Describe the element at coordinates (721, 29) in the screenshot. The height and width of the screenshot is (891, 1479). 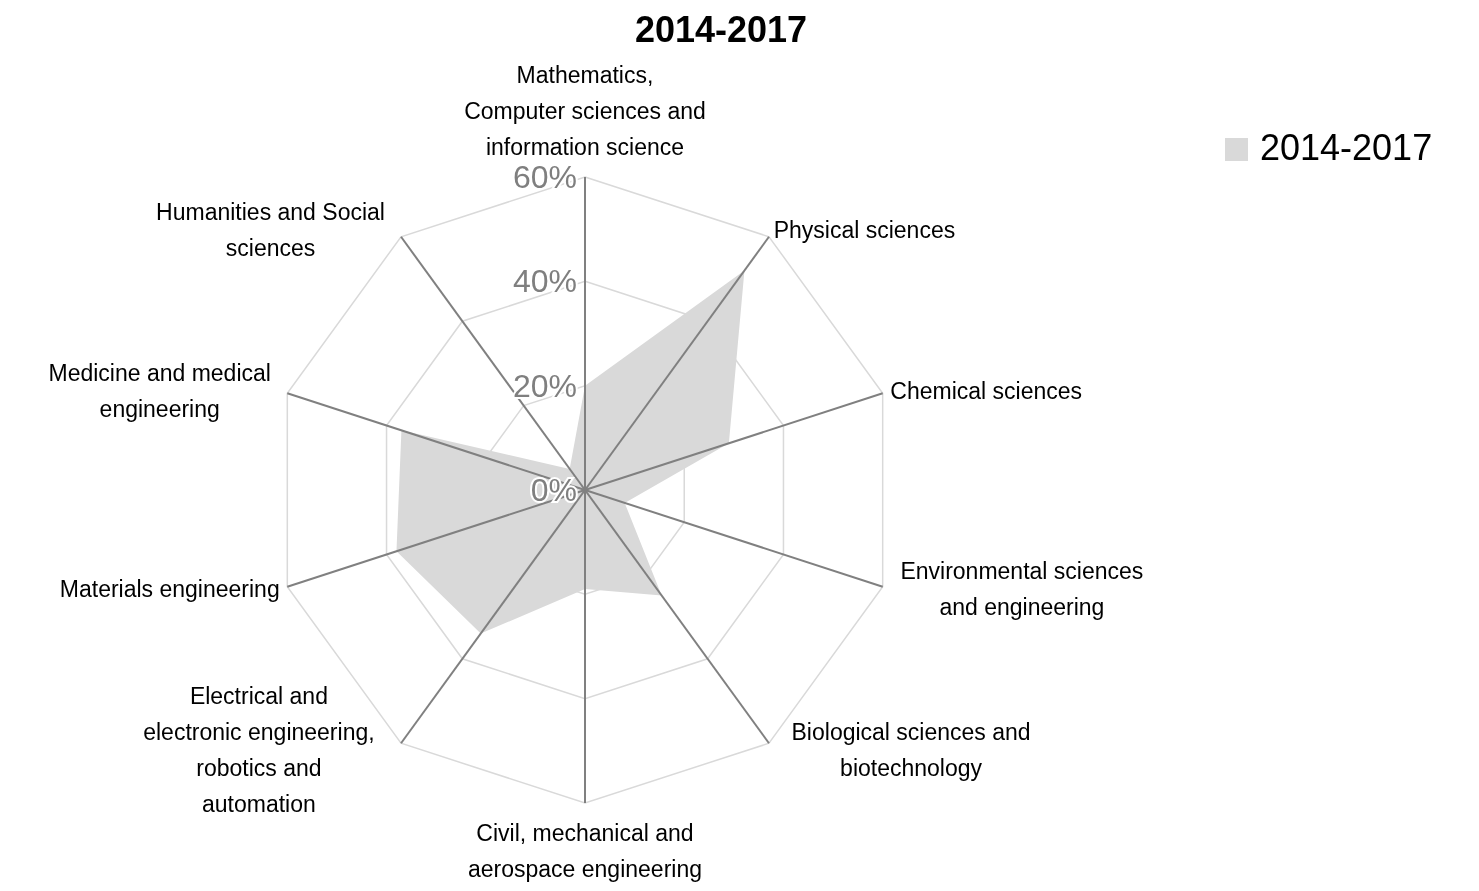
I see `chart-title: 2014-2017` at that location.